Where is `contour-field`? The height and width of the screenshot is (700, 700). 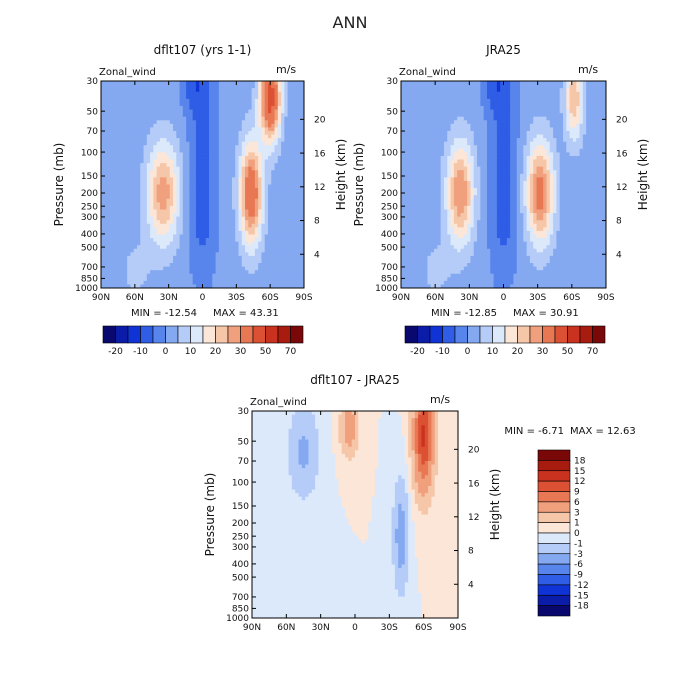 contour-field is located at coordinates (202, 184).